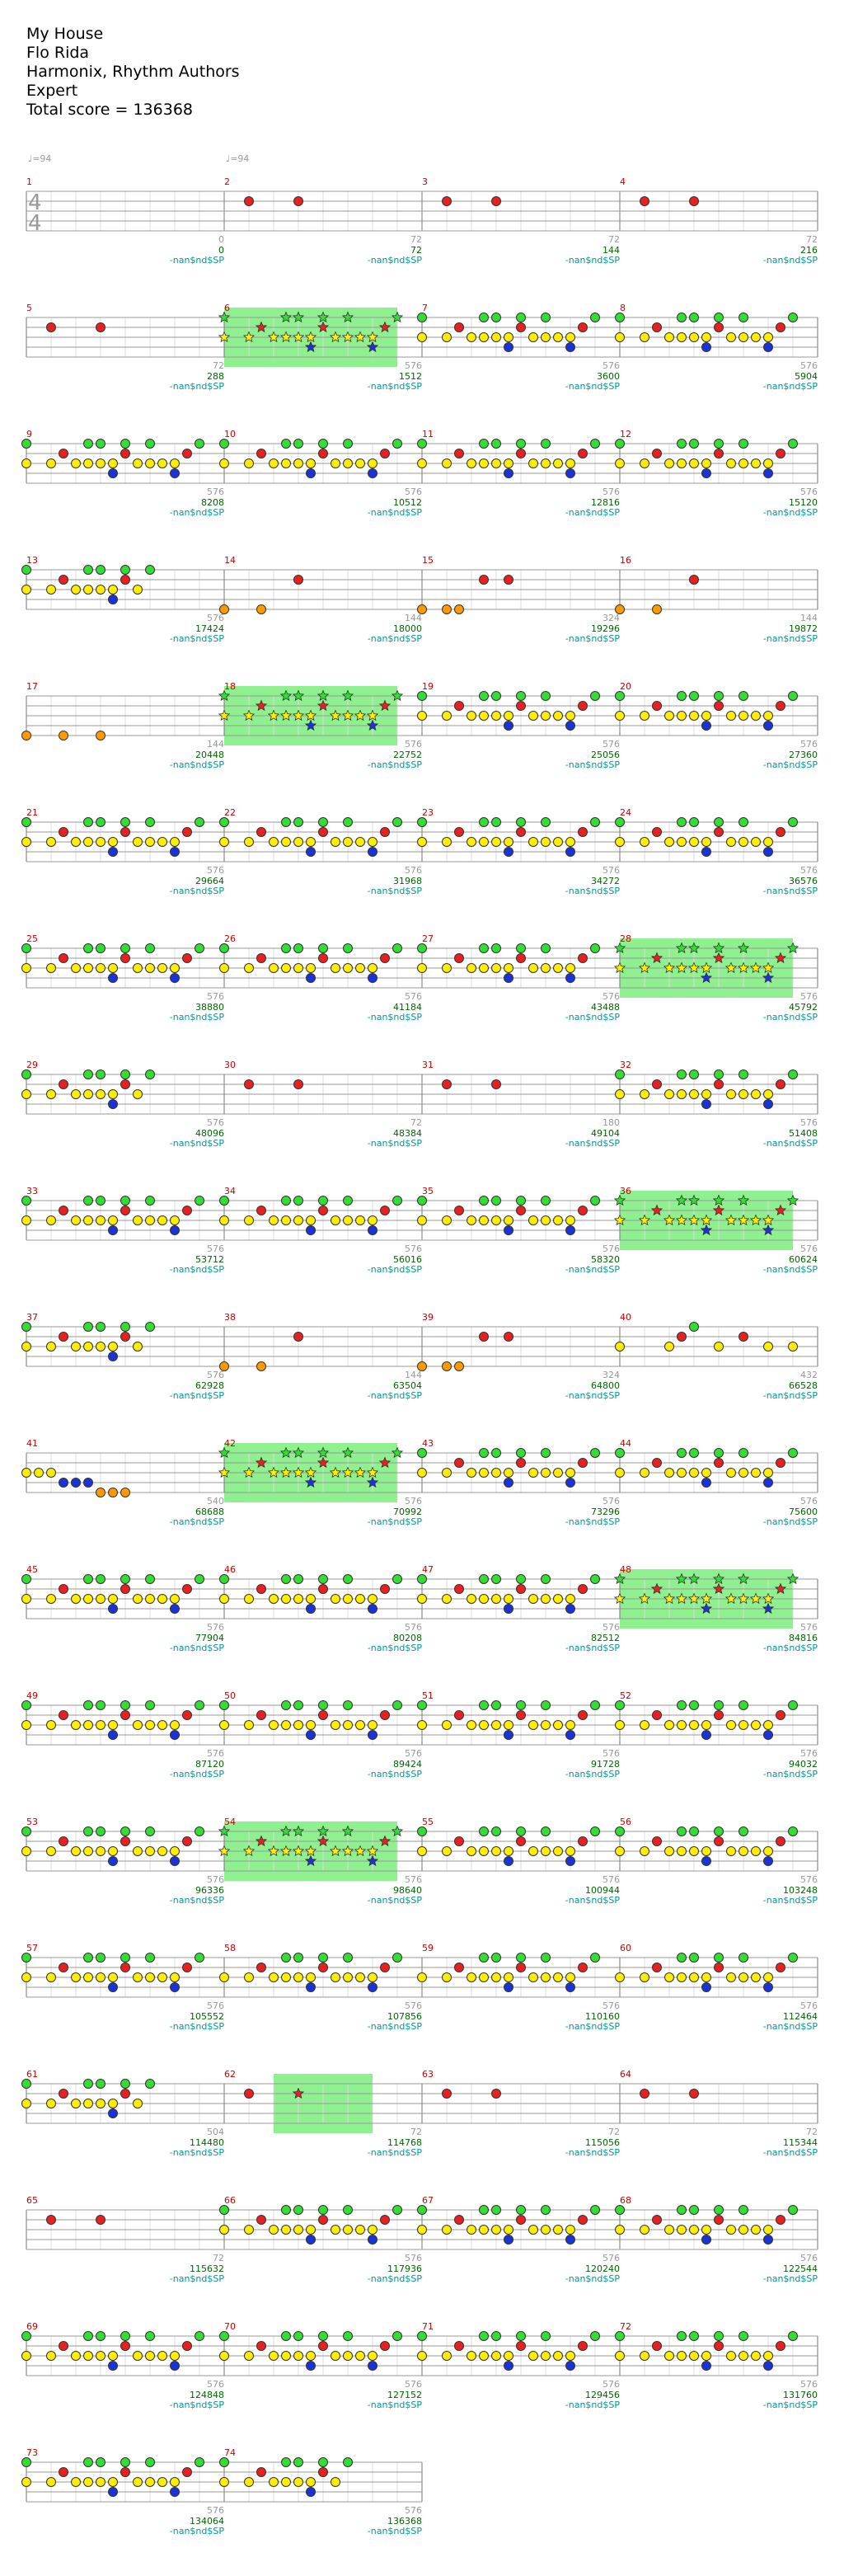 Image resolution: width=844 pixels, height=2576 pixels. Describe the element at coordinates (407, 502) in the screenshot. I see `cumulative-score: 10512` at that location.